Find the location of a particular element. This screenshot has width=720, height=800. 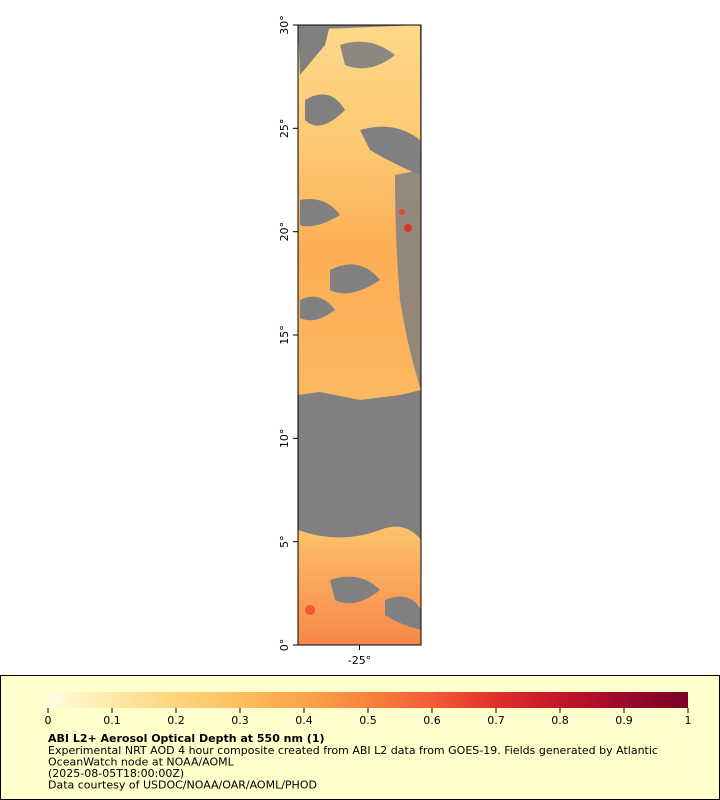

y-tick-label: 20° is located at coordinates (284, 232).